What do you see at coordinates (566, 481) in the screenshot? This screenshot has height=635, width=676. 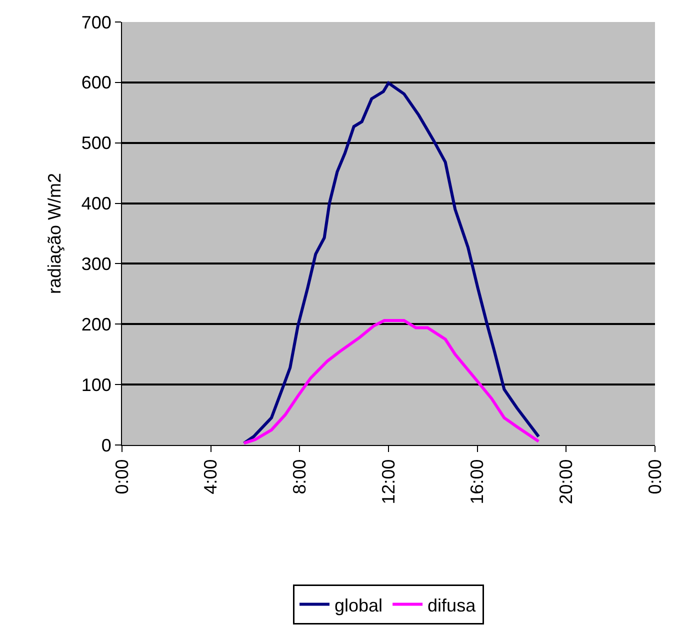 I see `x-tick-label: 20:00` at bounding box center [566, 481].